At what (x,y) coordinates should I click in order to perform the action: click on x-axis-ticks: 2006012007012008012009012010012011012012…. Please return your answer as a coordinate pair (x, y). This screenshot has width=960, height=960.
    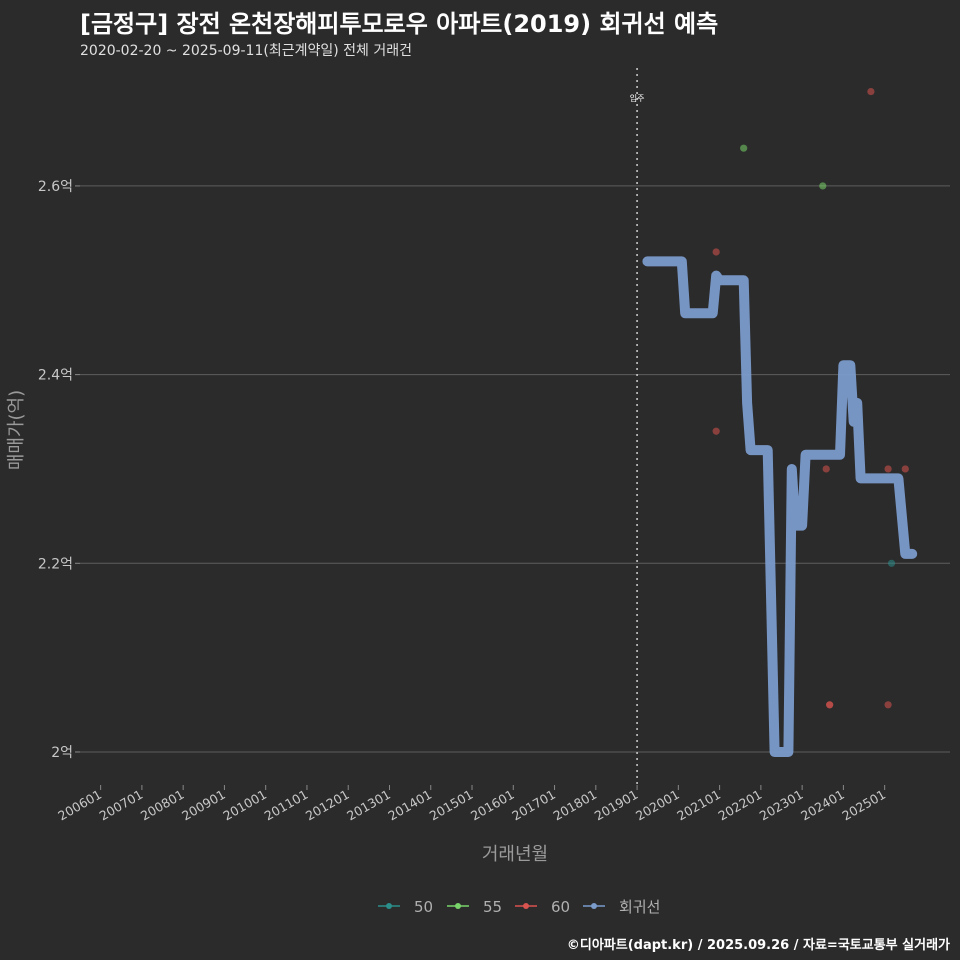
    Looking at the image, I should click on (471, 804).